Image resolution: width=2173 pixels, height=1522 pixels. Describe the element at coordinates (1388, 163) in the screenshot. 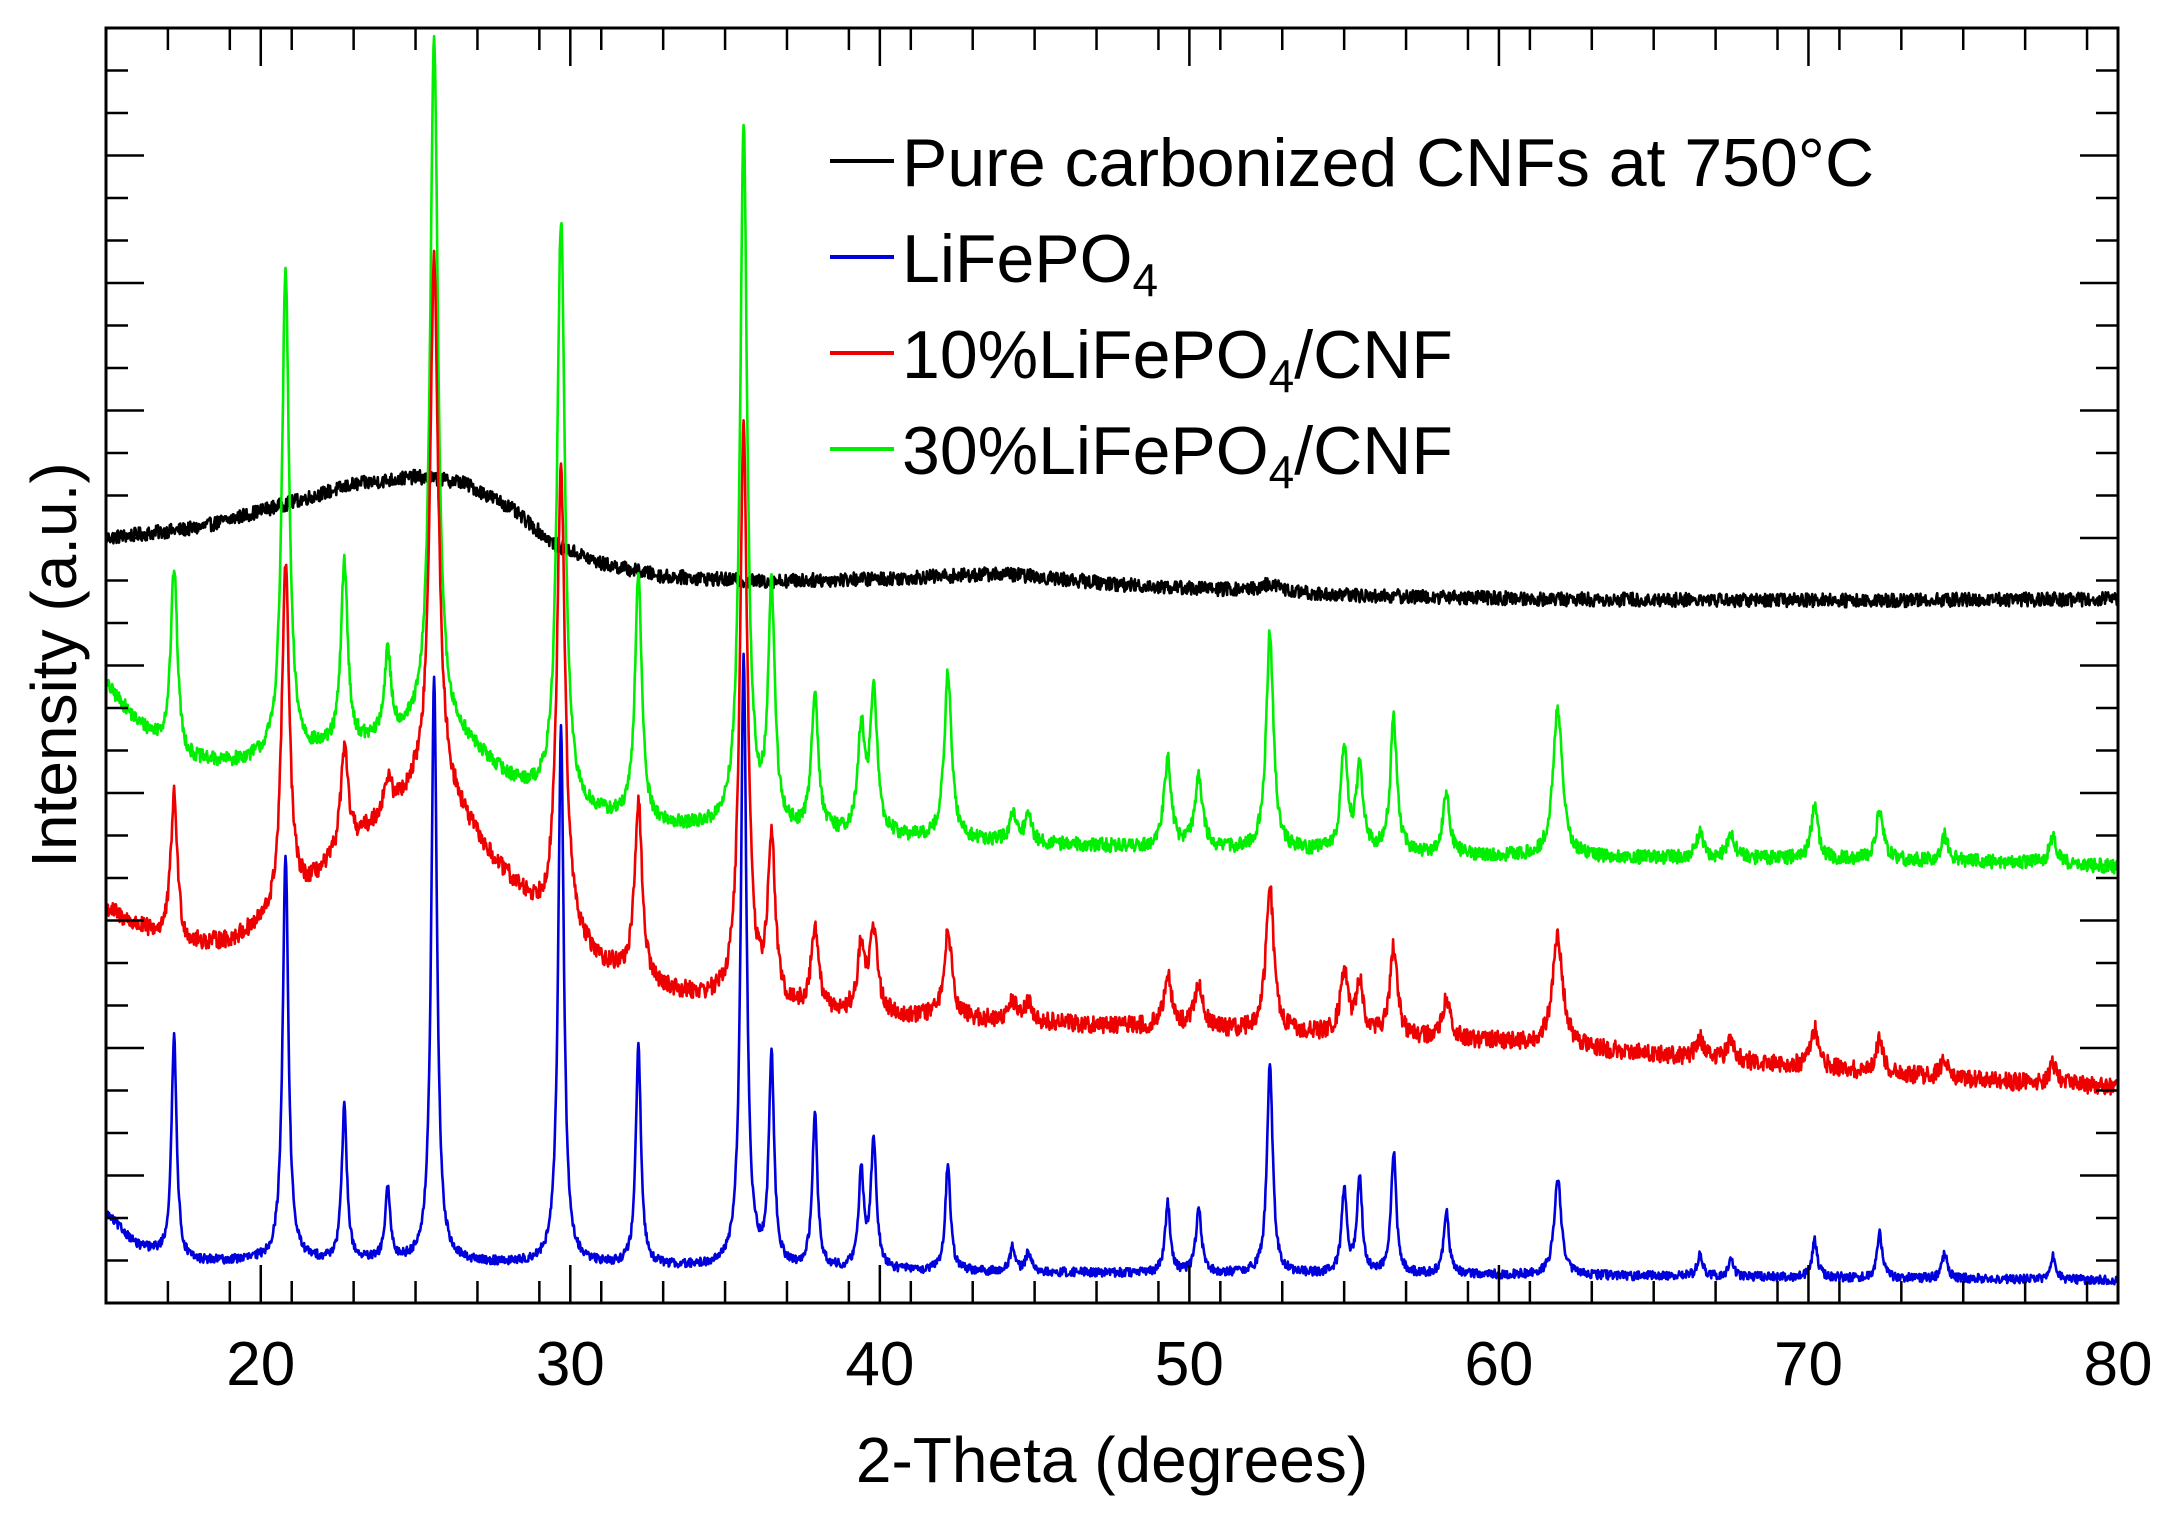

I see `legend-label-cnf: Pure carbonized CNFs at 750°C` at that location.